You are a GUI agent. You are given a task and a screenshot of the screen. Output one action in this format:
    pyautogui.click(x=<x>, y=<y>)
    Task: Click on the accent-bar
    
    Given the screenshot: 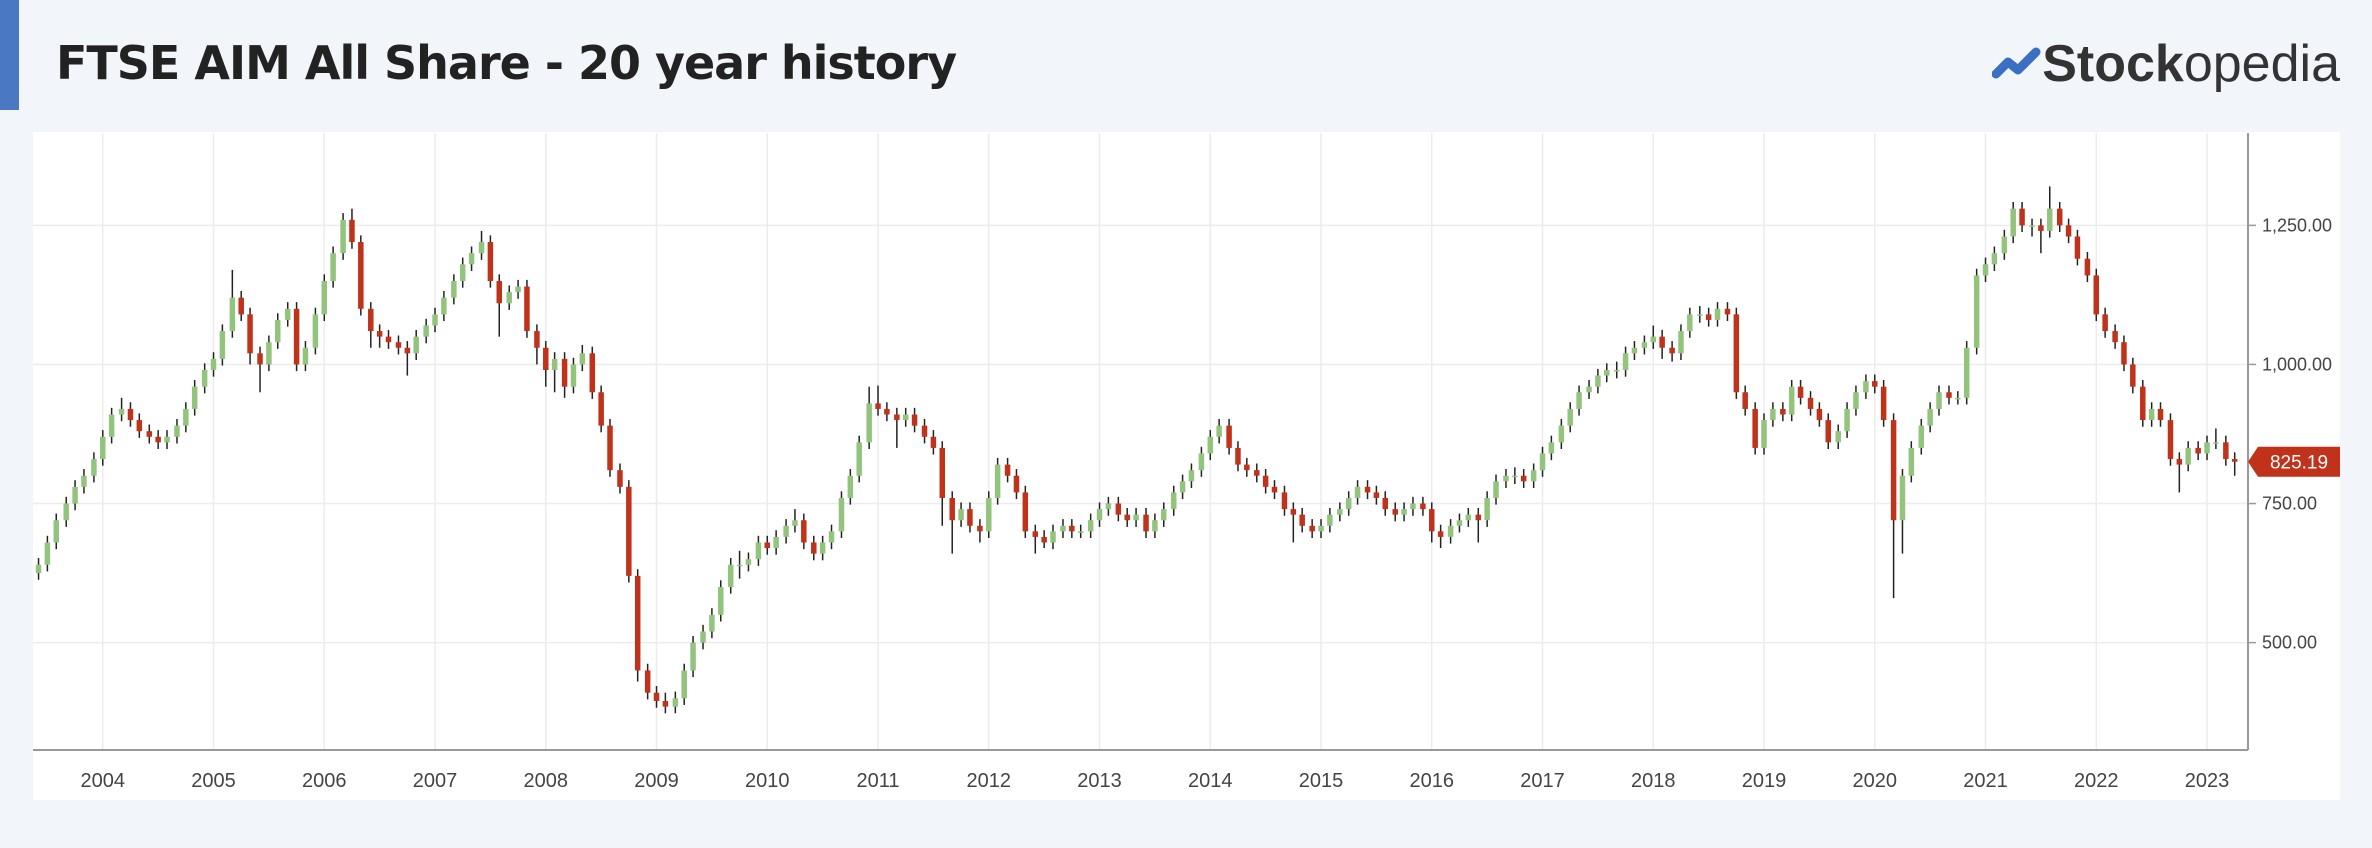 What is the action you would take?
    pyautogui.click(x=9, y=55)
    